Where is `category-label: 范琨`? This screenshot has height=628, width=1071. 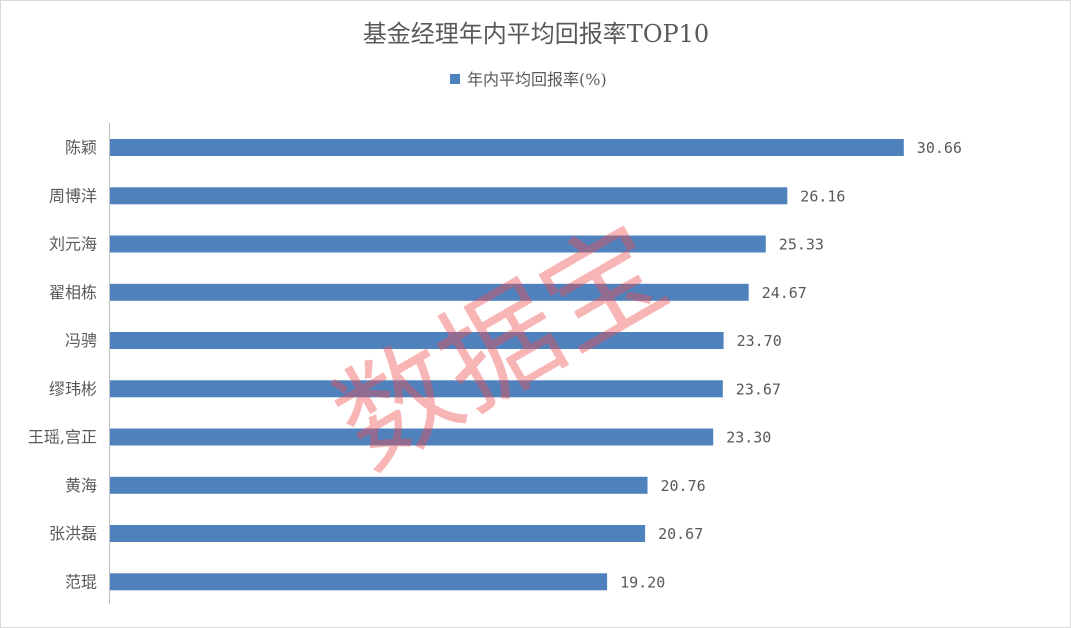
category-label: 范琨 is located at coordinates (81, 581).